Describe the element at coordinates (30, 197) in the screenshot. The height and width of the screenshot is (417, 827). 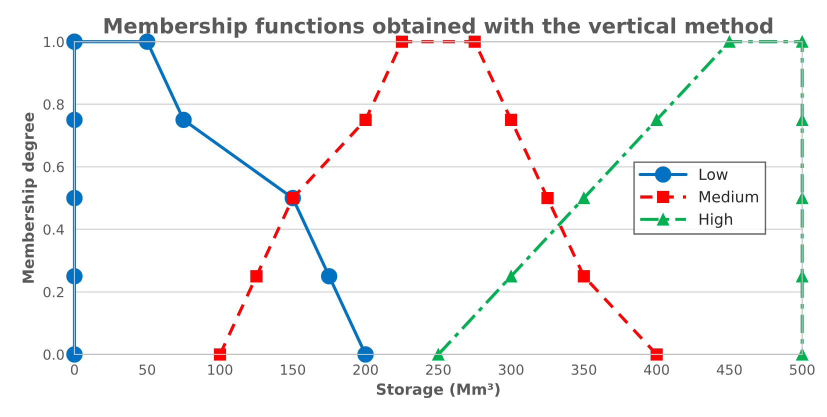
I see `y-axis-title: Membership degree` at that location.